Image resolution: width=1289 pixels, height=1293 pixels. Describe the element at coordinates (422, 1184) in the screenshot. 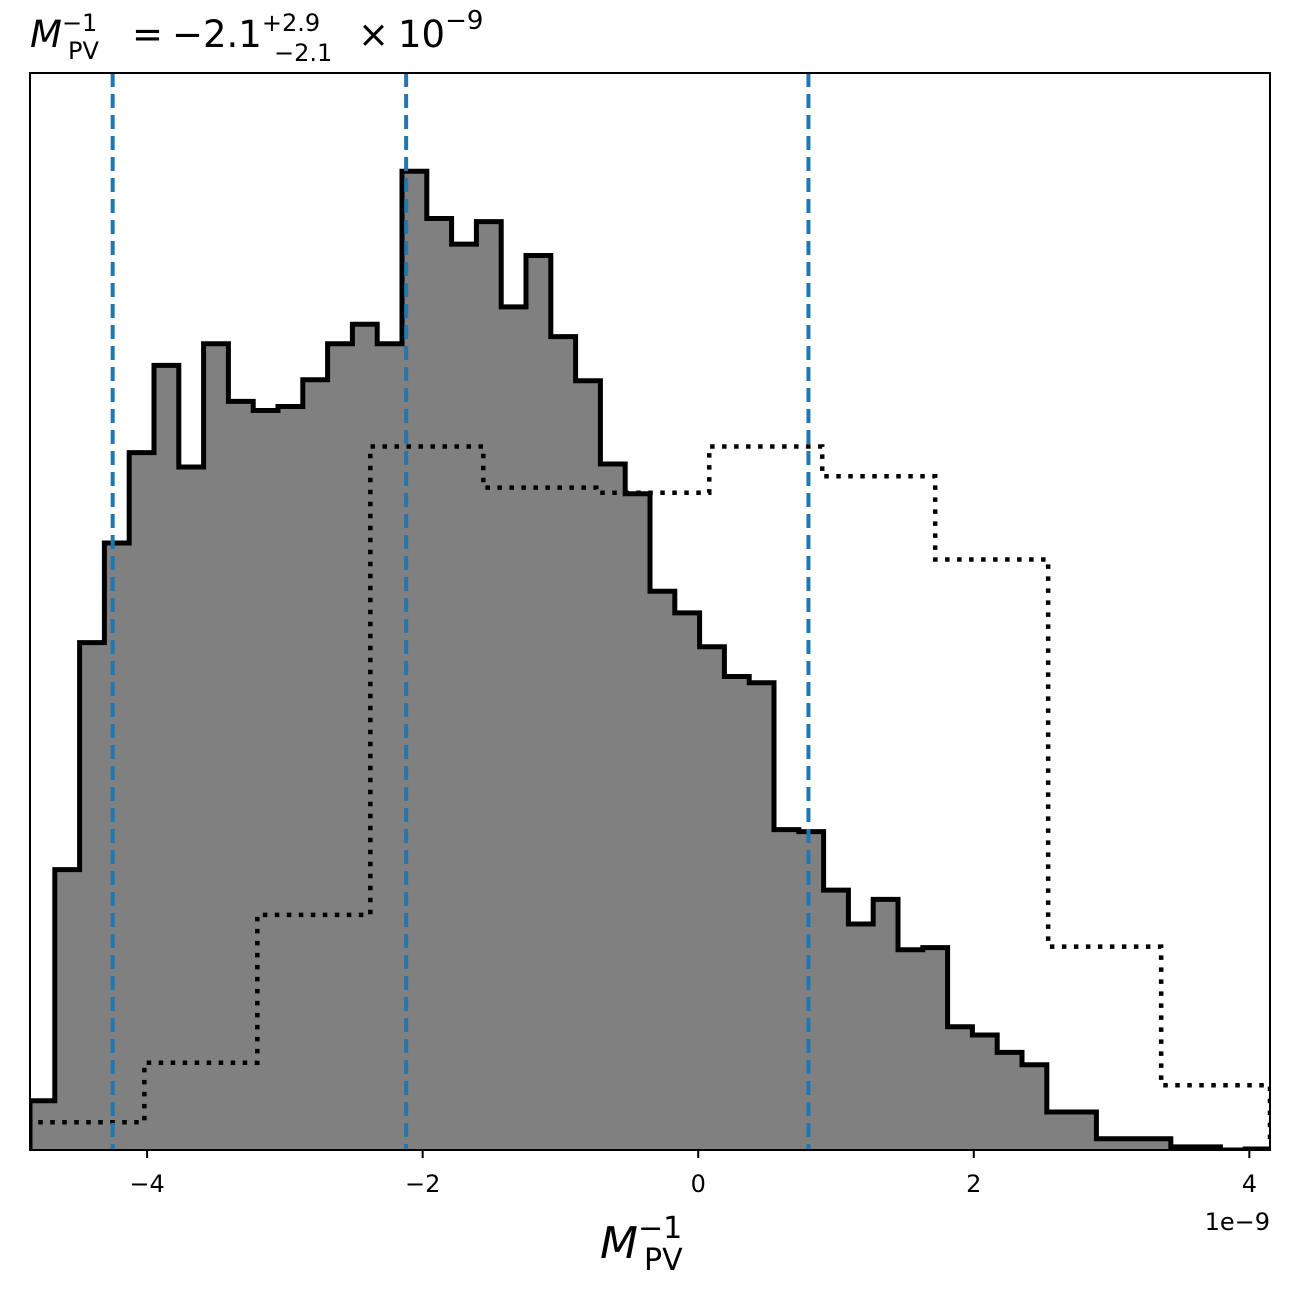

I see `x-tick-label-1: −2` at that location.